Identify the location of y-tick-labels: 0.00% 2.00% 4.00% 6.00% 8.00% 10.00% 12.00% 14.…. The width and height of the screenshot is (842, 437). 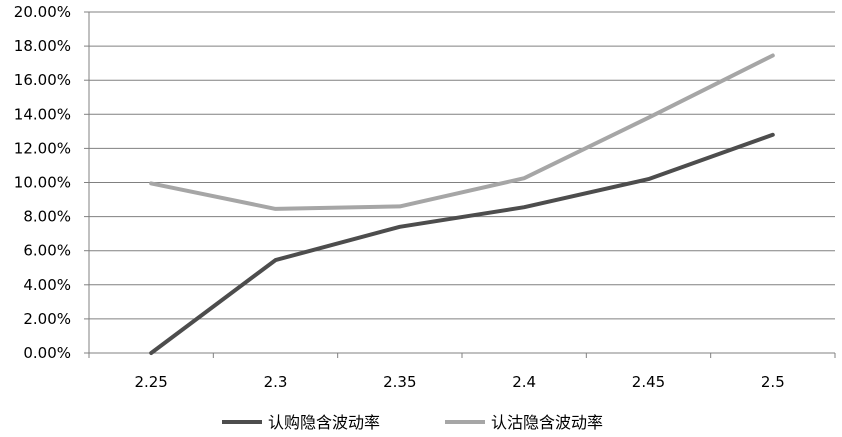
(42, 182).